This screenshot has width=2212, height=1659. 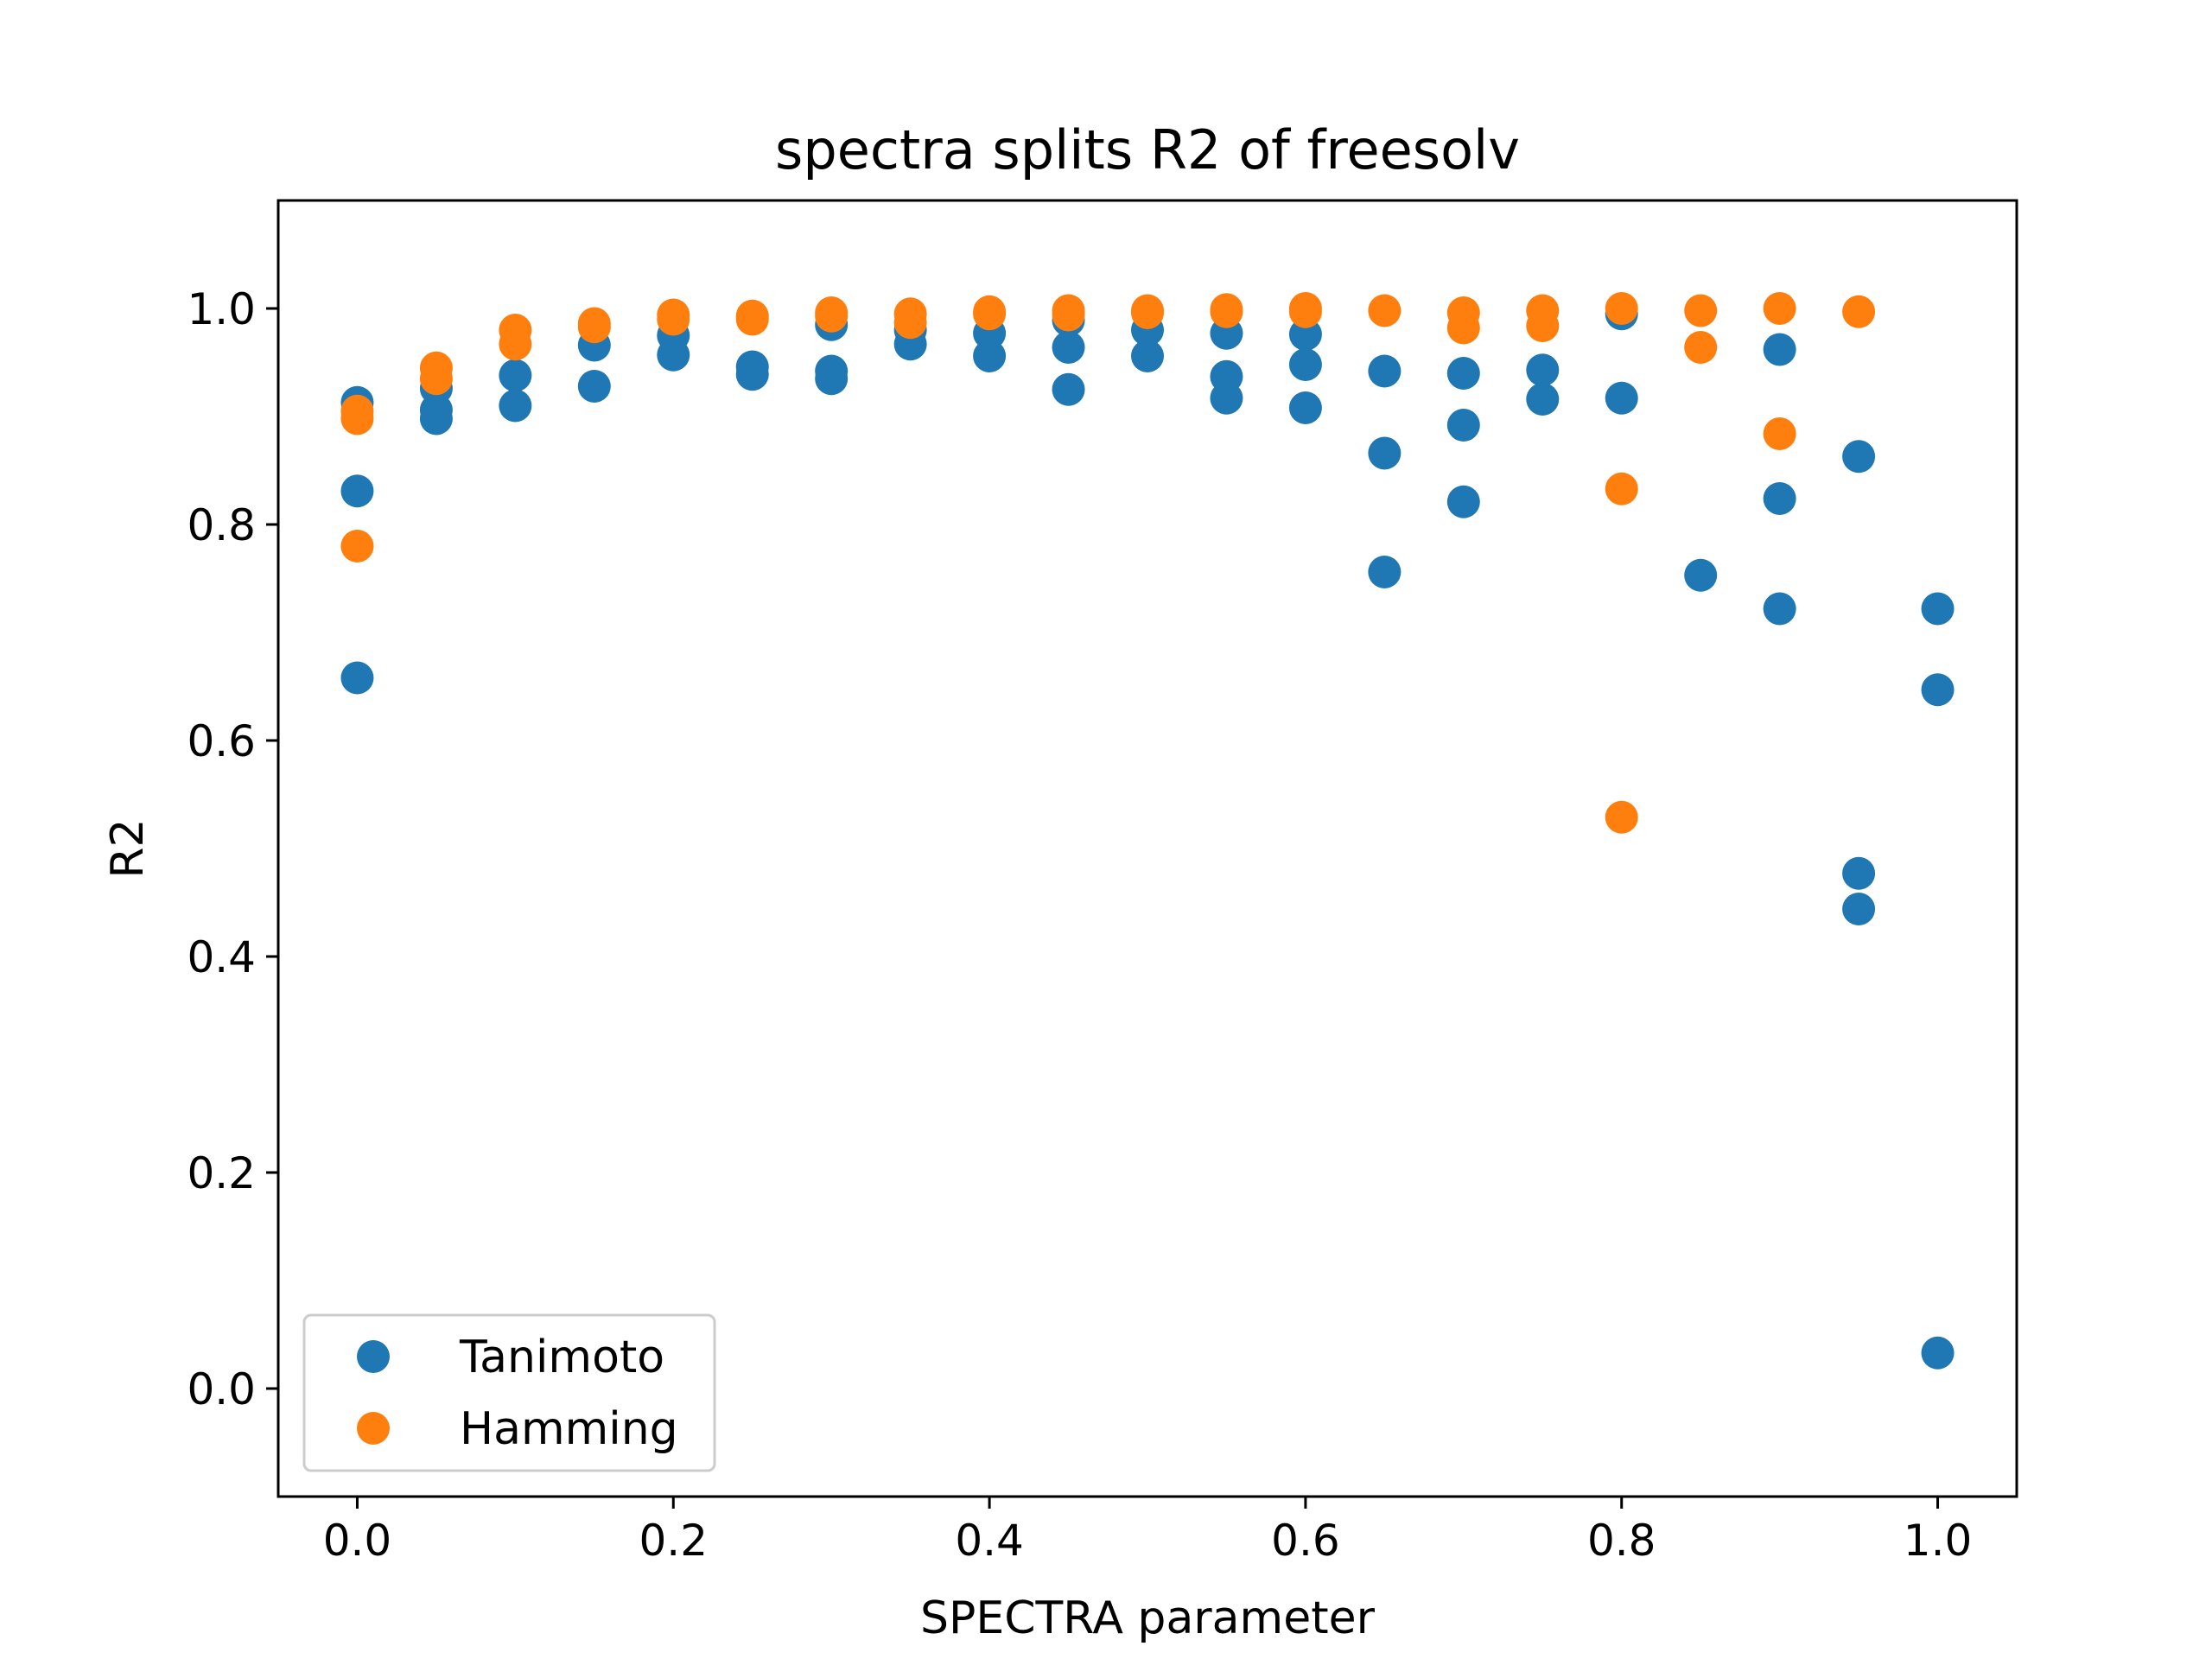 I want to click on x-axis-label: SPECTRA parameter, so click(x=1148, y=1618).